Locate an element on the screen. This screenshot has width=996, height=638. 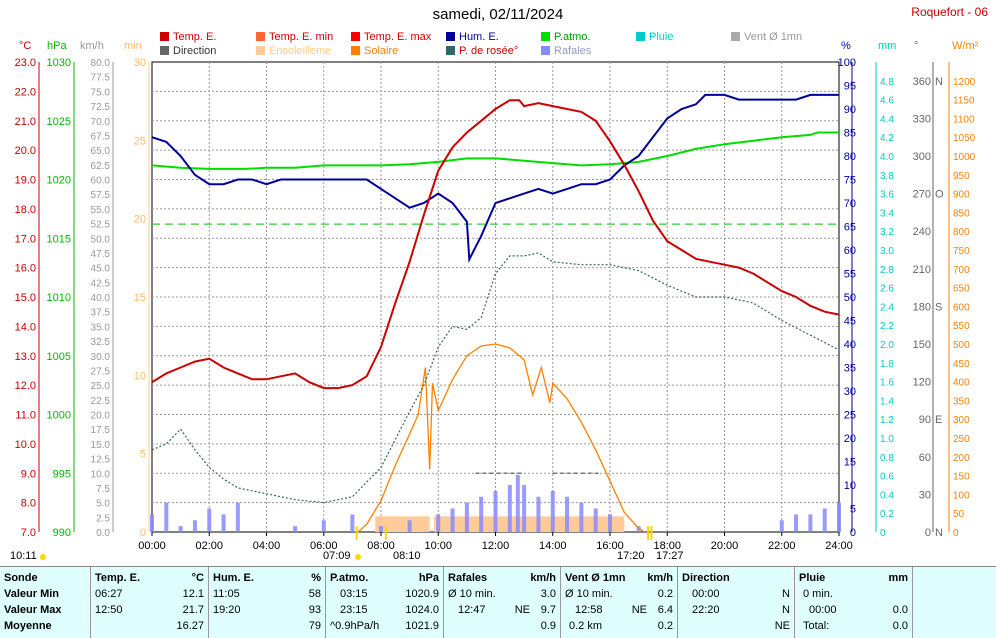
chart-title: samedi, 02/11/2024 is located at coordinates (498, 14).